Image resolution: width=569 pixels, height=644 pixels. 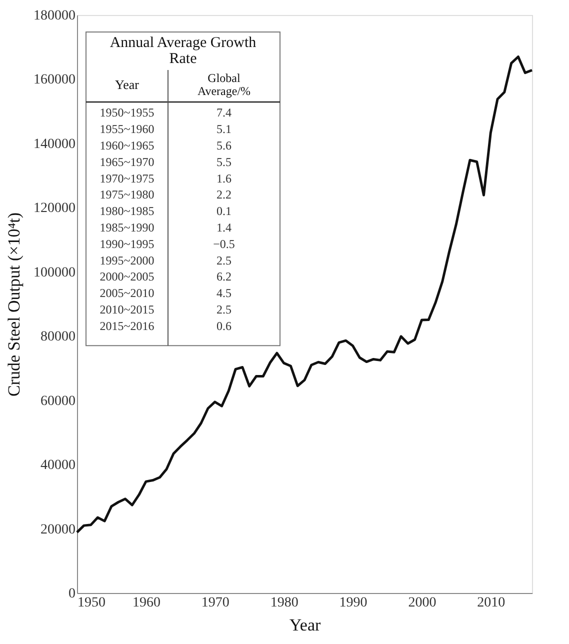 What do you see at coordinates (224, 178) in the screenshot?
I see `annotation: 1.6` at bounding box center [224, 178].